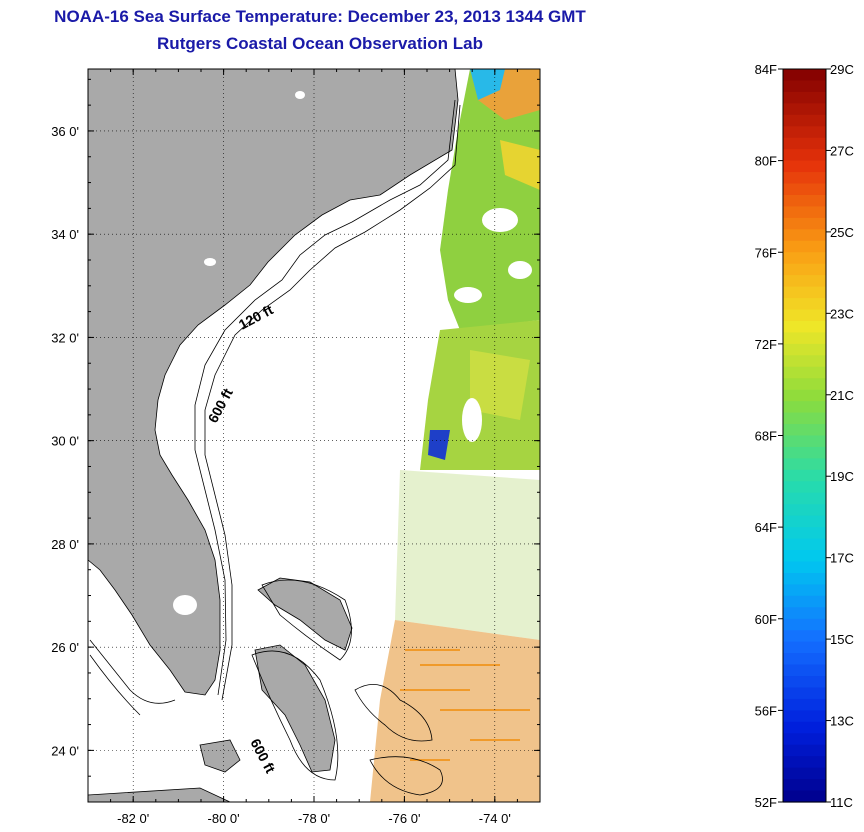 This screenshot has height=832, width=864. Describe the element at coordinates (842, 150) in the screenshot. I see `colorbar-label-celsius: 27C` at that location.